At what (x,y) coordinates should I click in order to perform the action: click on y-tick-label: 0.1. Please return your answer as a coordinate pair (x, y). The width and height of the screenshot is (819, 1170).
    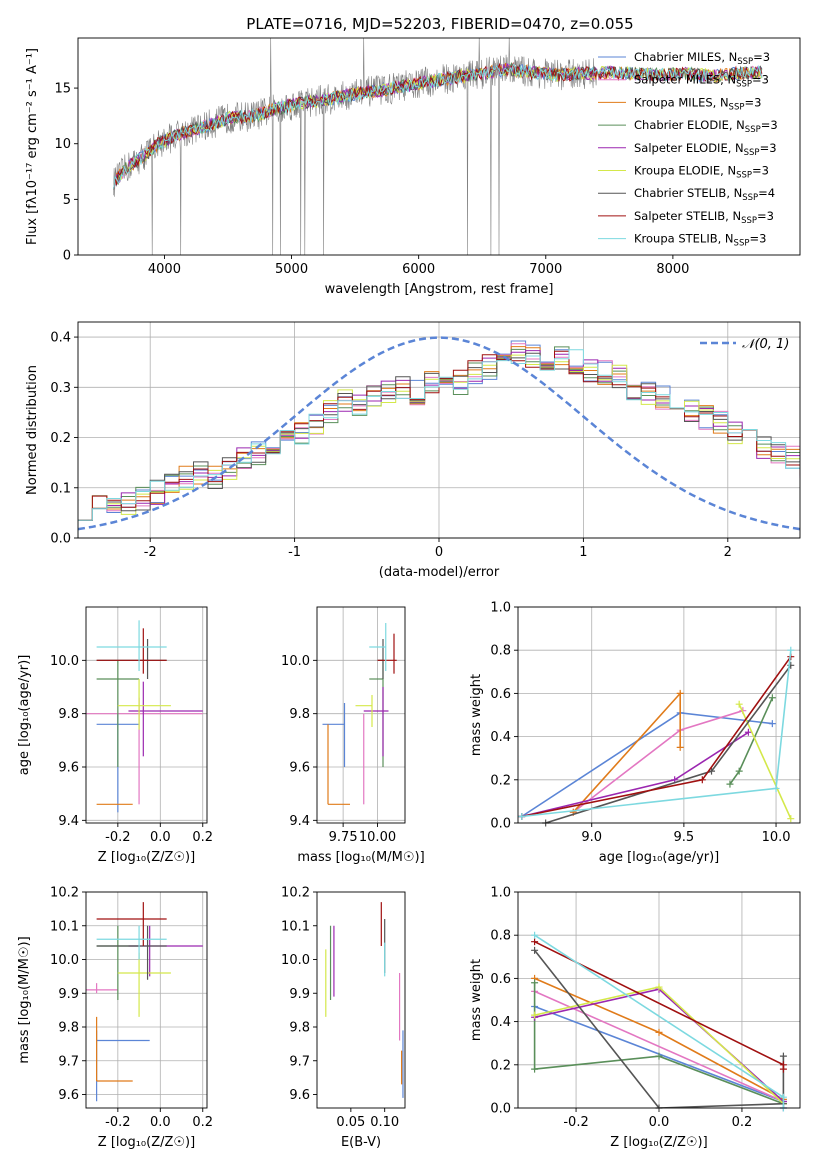
    Looking at the image, I should click on (60, 488).